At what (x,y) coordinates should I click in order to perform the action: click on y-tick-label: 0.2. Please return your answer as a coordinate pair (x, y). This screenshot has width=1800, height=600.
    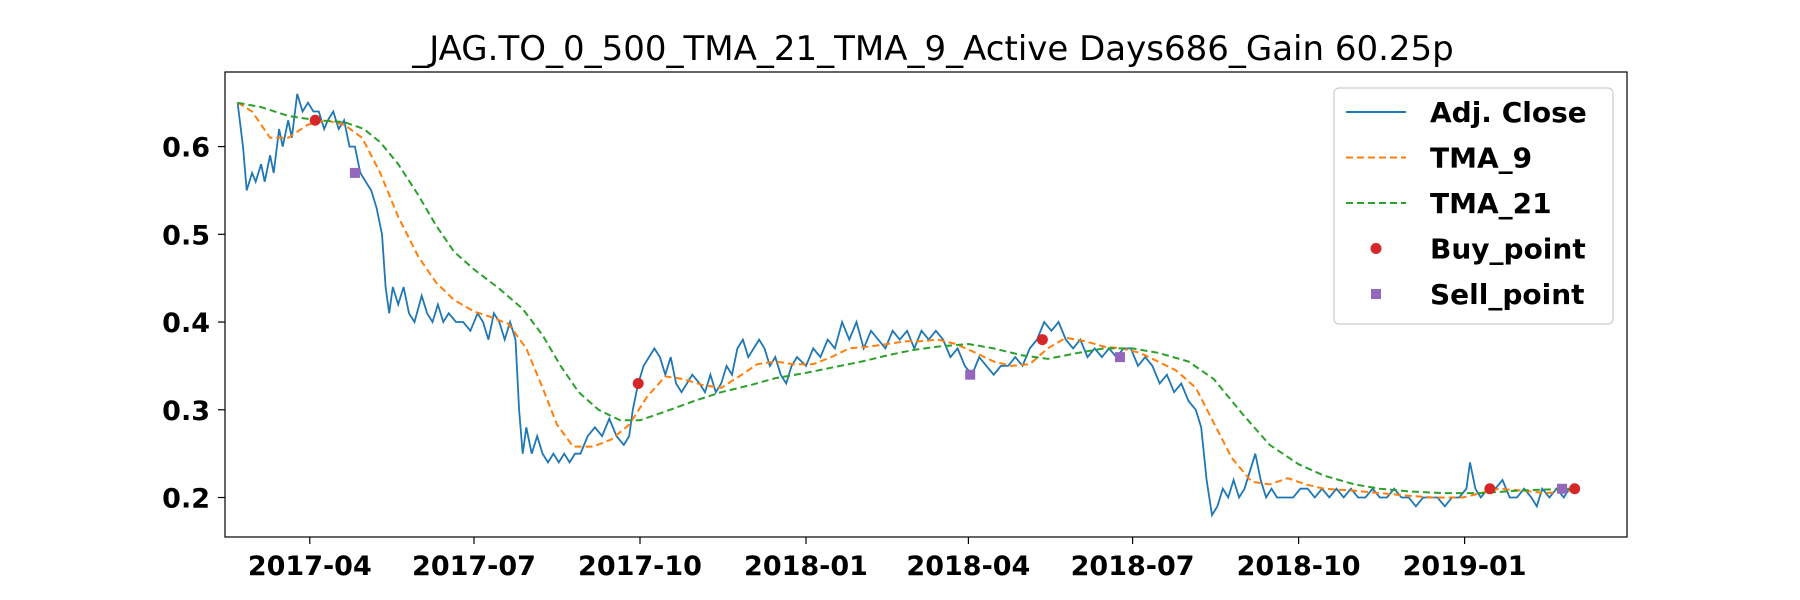
    Looking at the image, I should click on (186, 499).